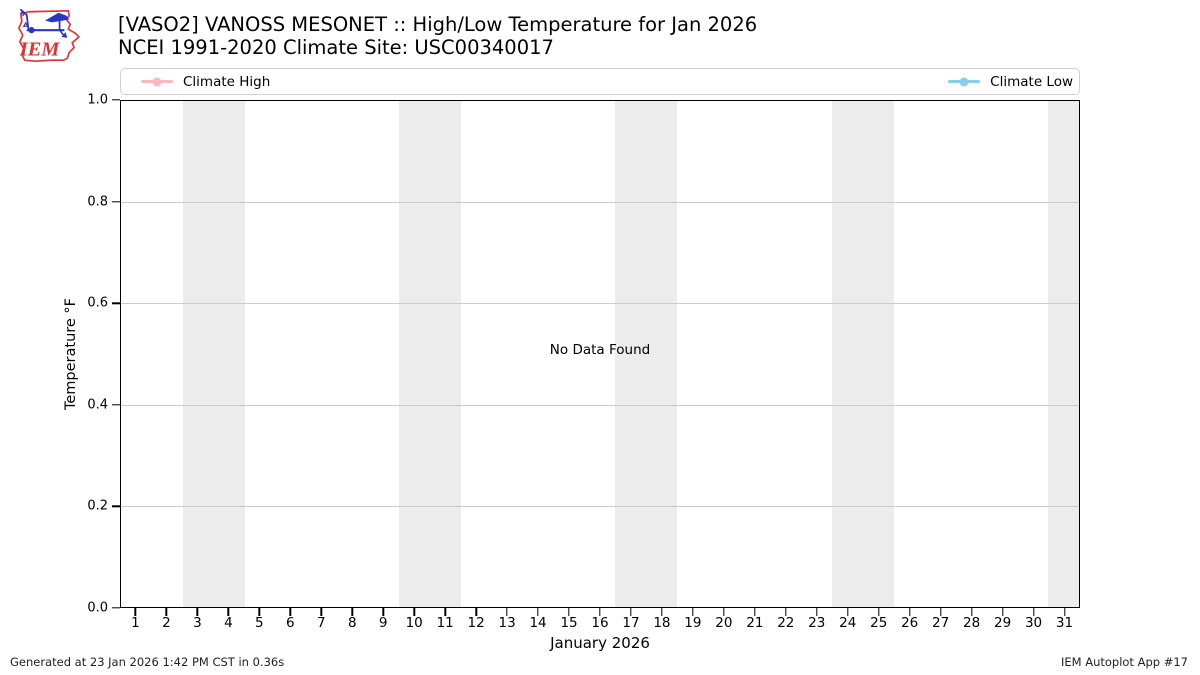  Describe the element at coordinates (1064, 623) in the screenshot. I see `x-tick-label: 31` at that location.